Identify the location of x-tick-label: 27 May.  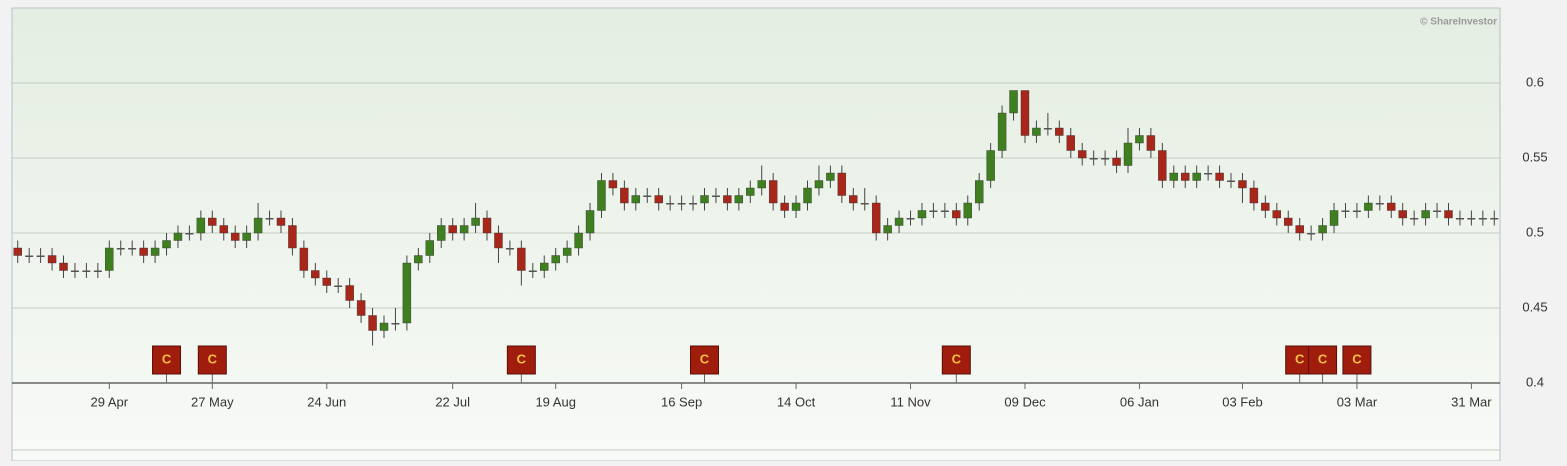
(212, 401).